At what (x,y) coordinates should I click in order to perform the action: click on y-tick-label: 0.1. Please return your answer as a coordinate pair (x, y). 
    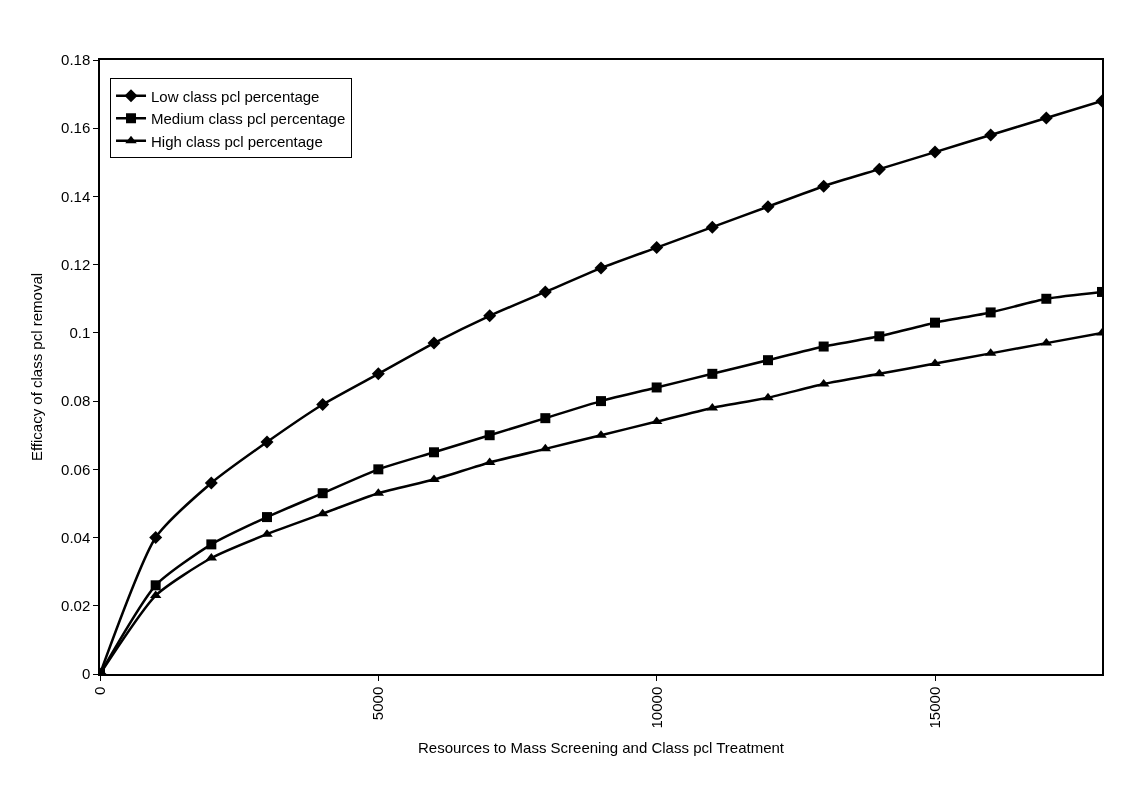
    Looking at the image, I should click on (80, 333).